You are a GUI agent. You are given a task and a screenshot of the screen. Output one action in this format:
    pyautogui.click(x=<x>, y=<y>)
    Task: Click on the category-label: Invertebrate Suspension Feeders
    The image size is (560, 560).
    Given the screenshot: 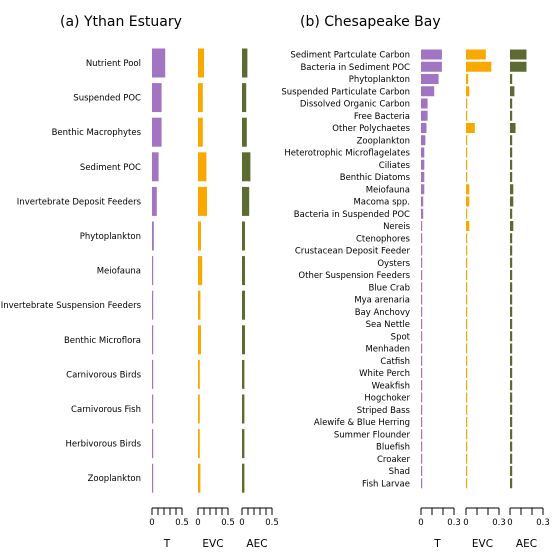 What is the action you would take?
    pyautogui.click(x=71, y=306)
    